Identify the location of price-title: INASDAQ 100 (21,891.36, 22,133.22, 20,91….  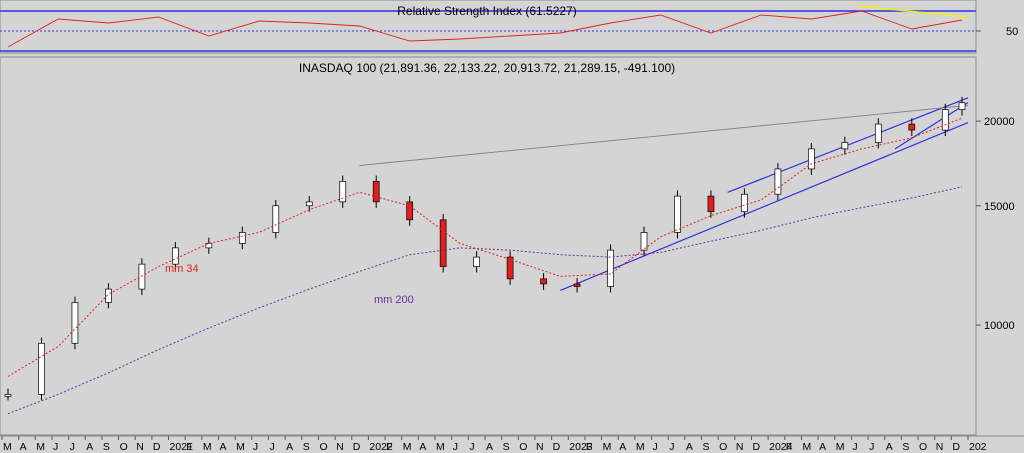
(487, 68).